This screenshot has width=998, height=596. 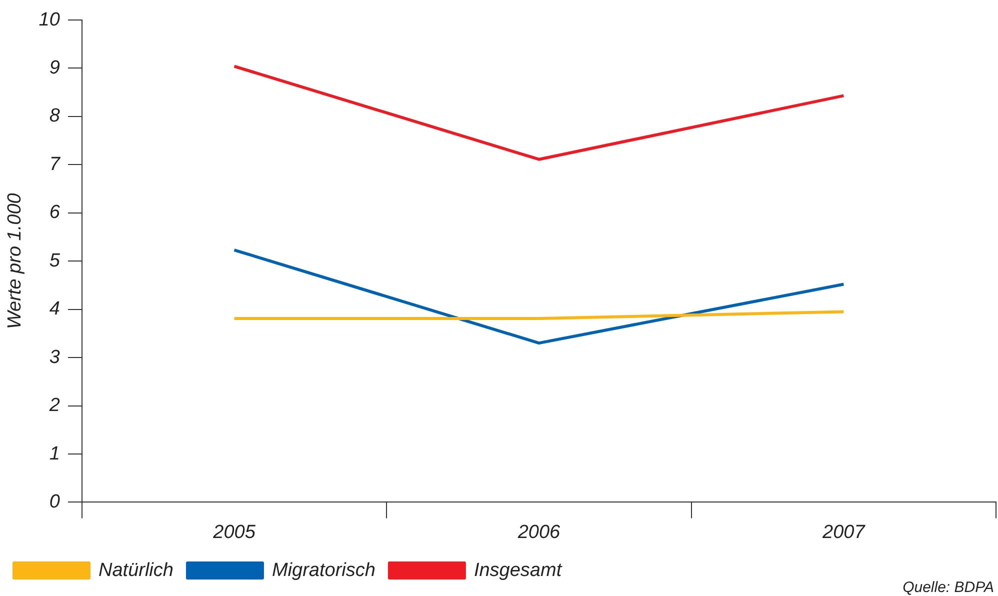 What do you see at coordinates (54, 453) in the screenshot?
I see `y-tick-label: 1` at bounding box center [54, 453].